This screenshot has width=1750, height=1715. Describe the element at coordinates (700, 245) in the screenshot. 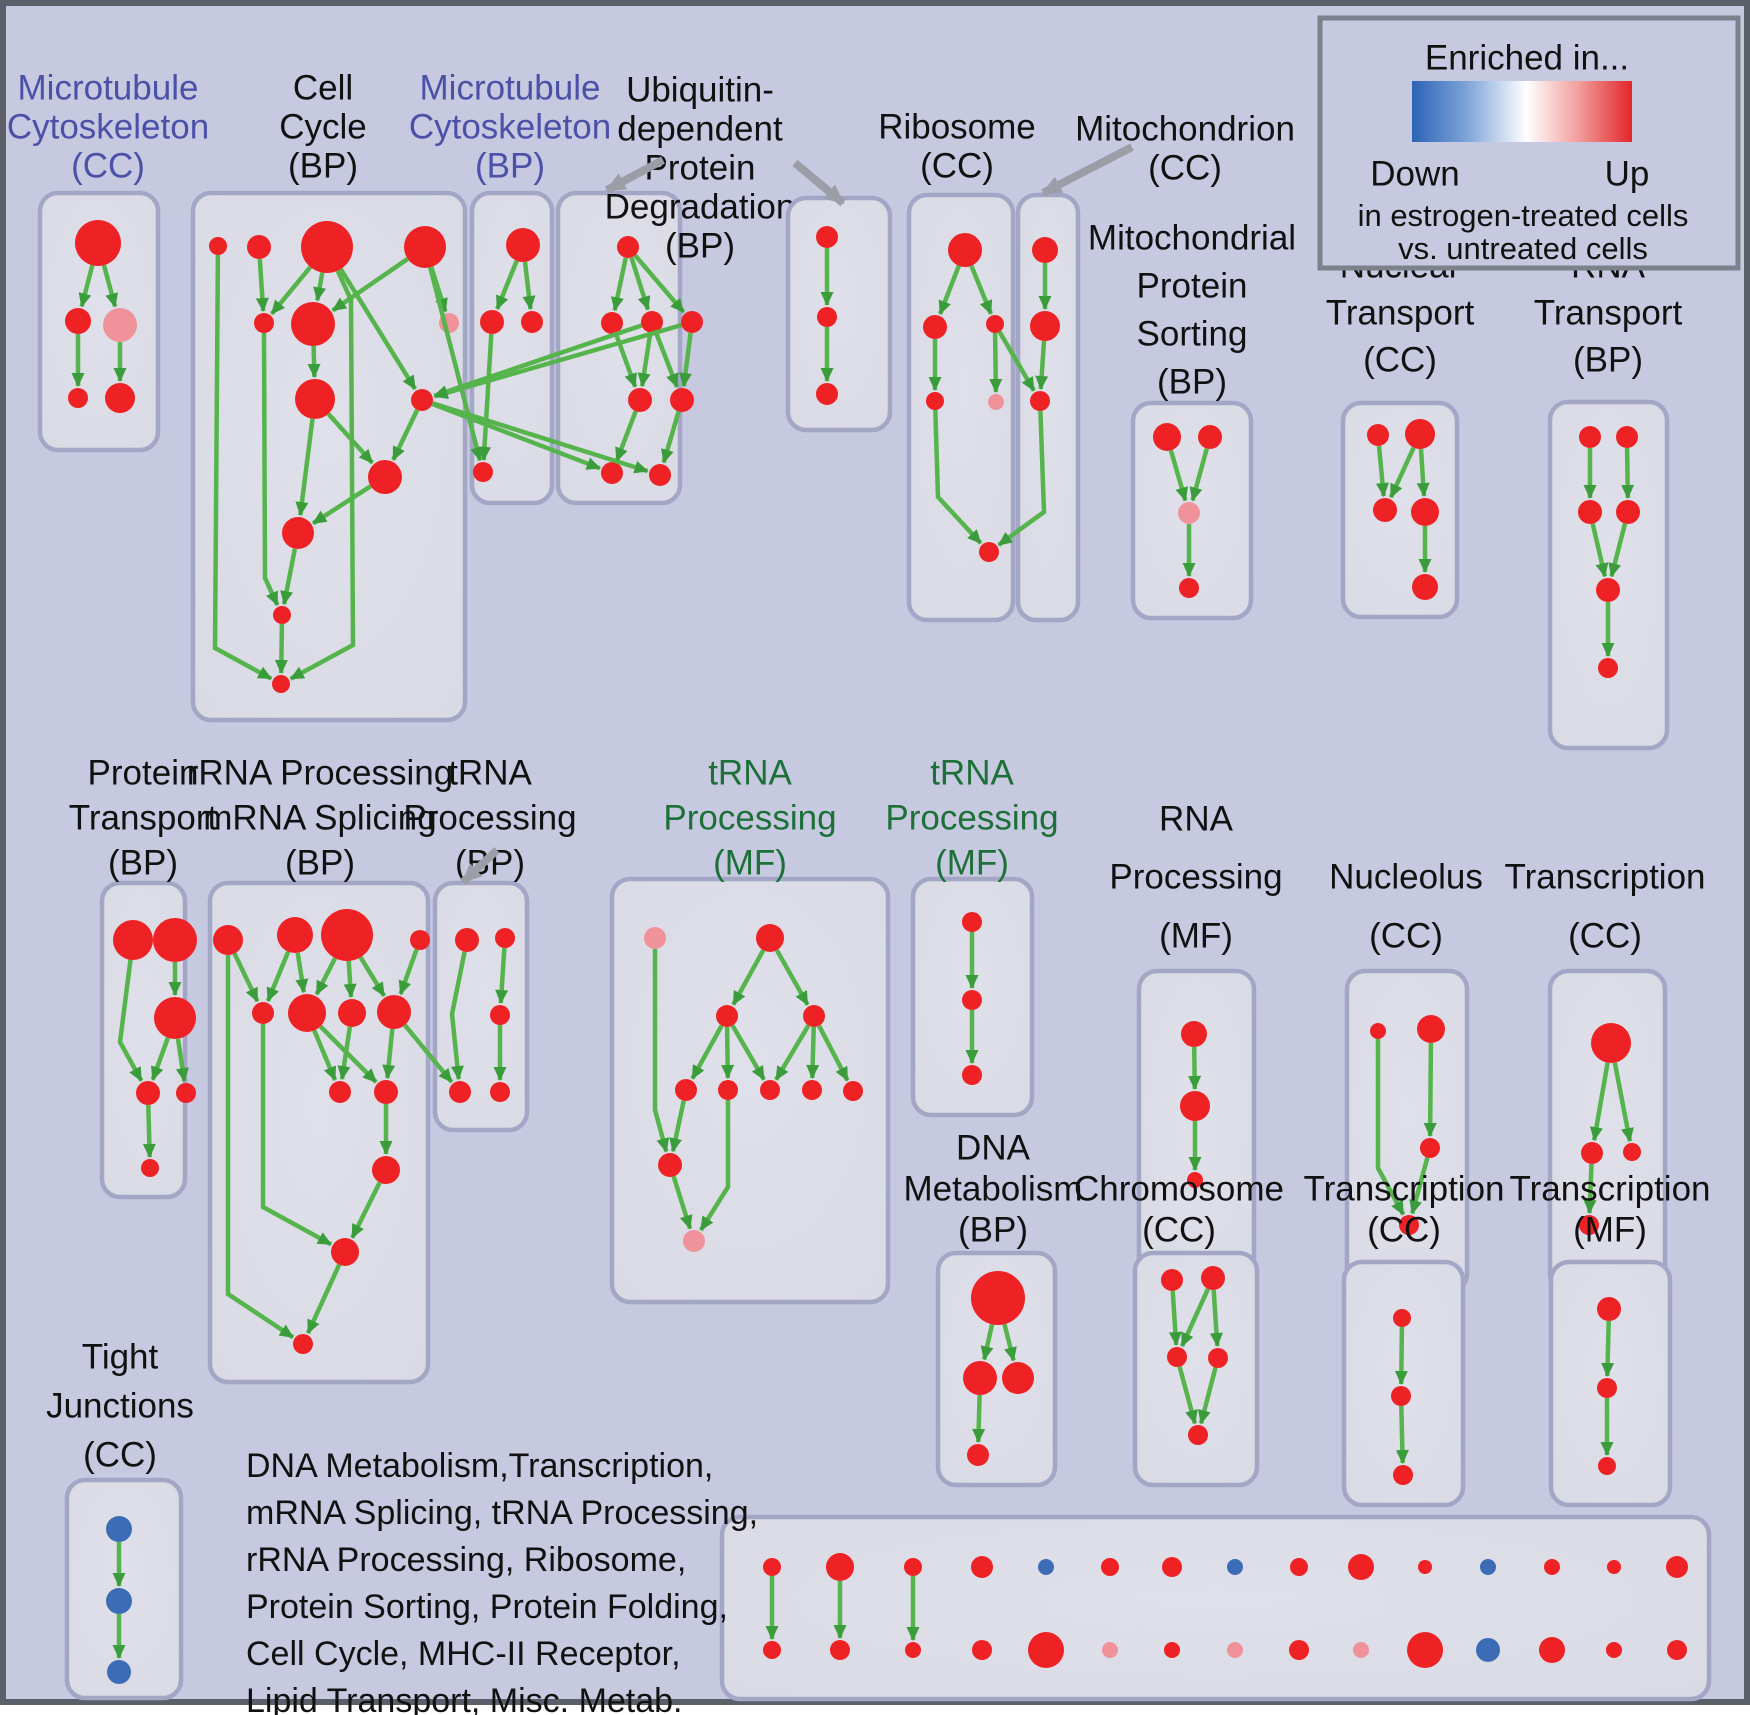

I see `ubiquitin-dependent-protein-degradation-bp-label-line5: (BP)` at that location.